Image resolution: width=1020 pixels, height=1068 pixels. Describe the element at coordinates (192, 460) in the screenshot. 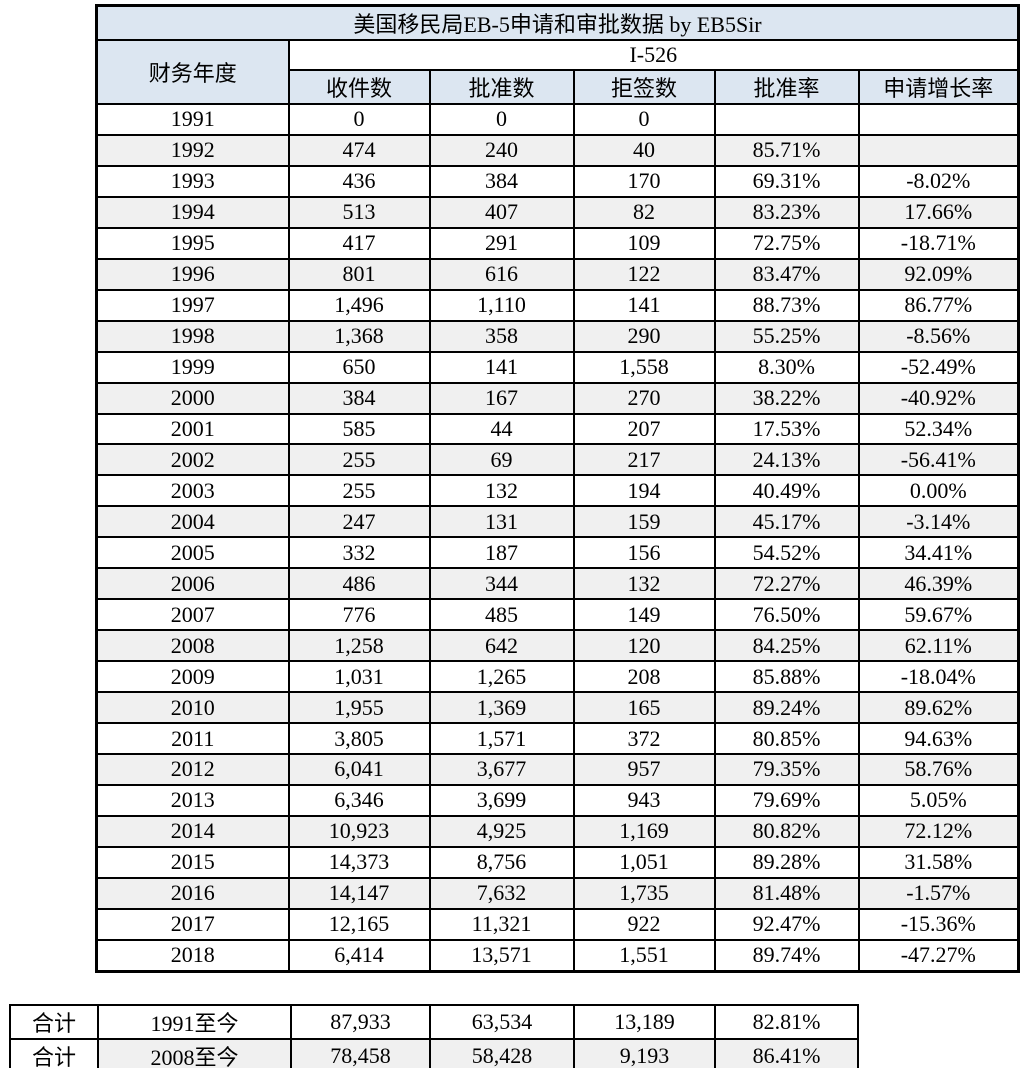

I see `year-cell: 2002` at that location.